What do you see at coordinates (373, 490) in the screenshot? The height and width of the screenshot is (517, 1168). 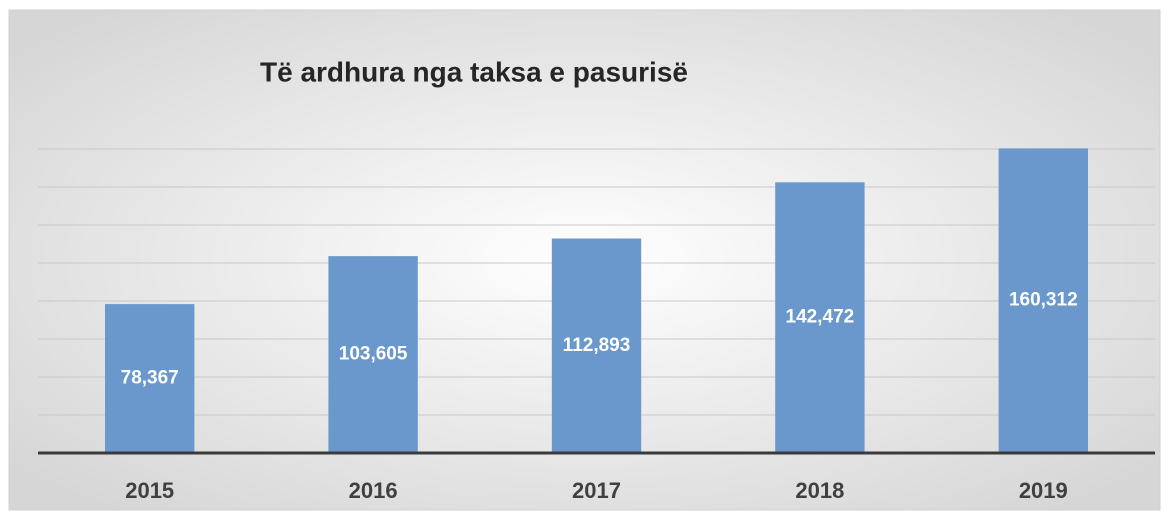 I see `x-tick-label: 2016` at bounding box center [373, 490].